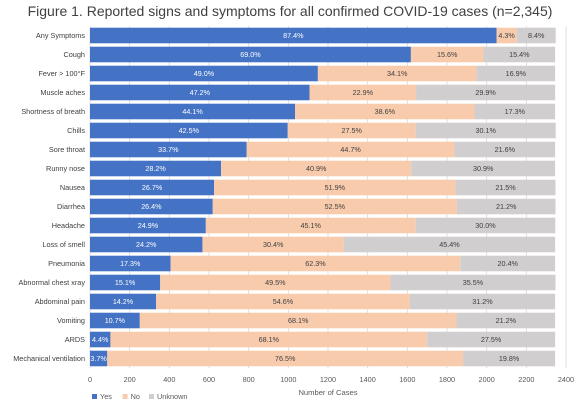  Describe the element at coordinates (407, 379) in the screenshot. I see `x-tick-label: 1600` at that location.